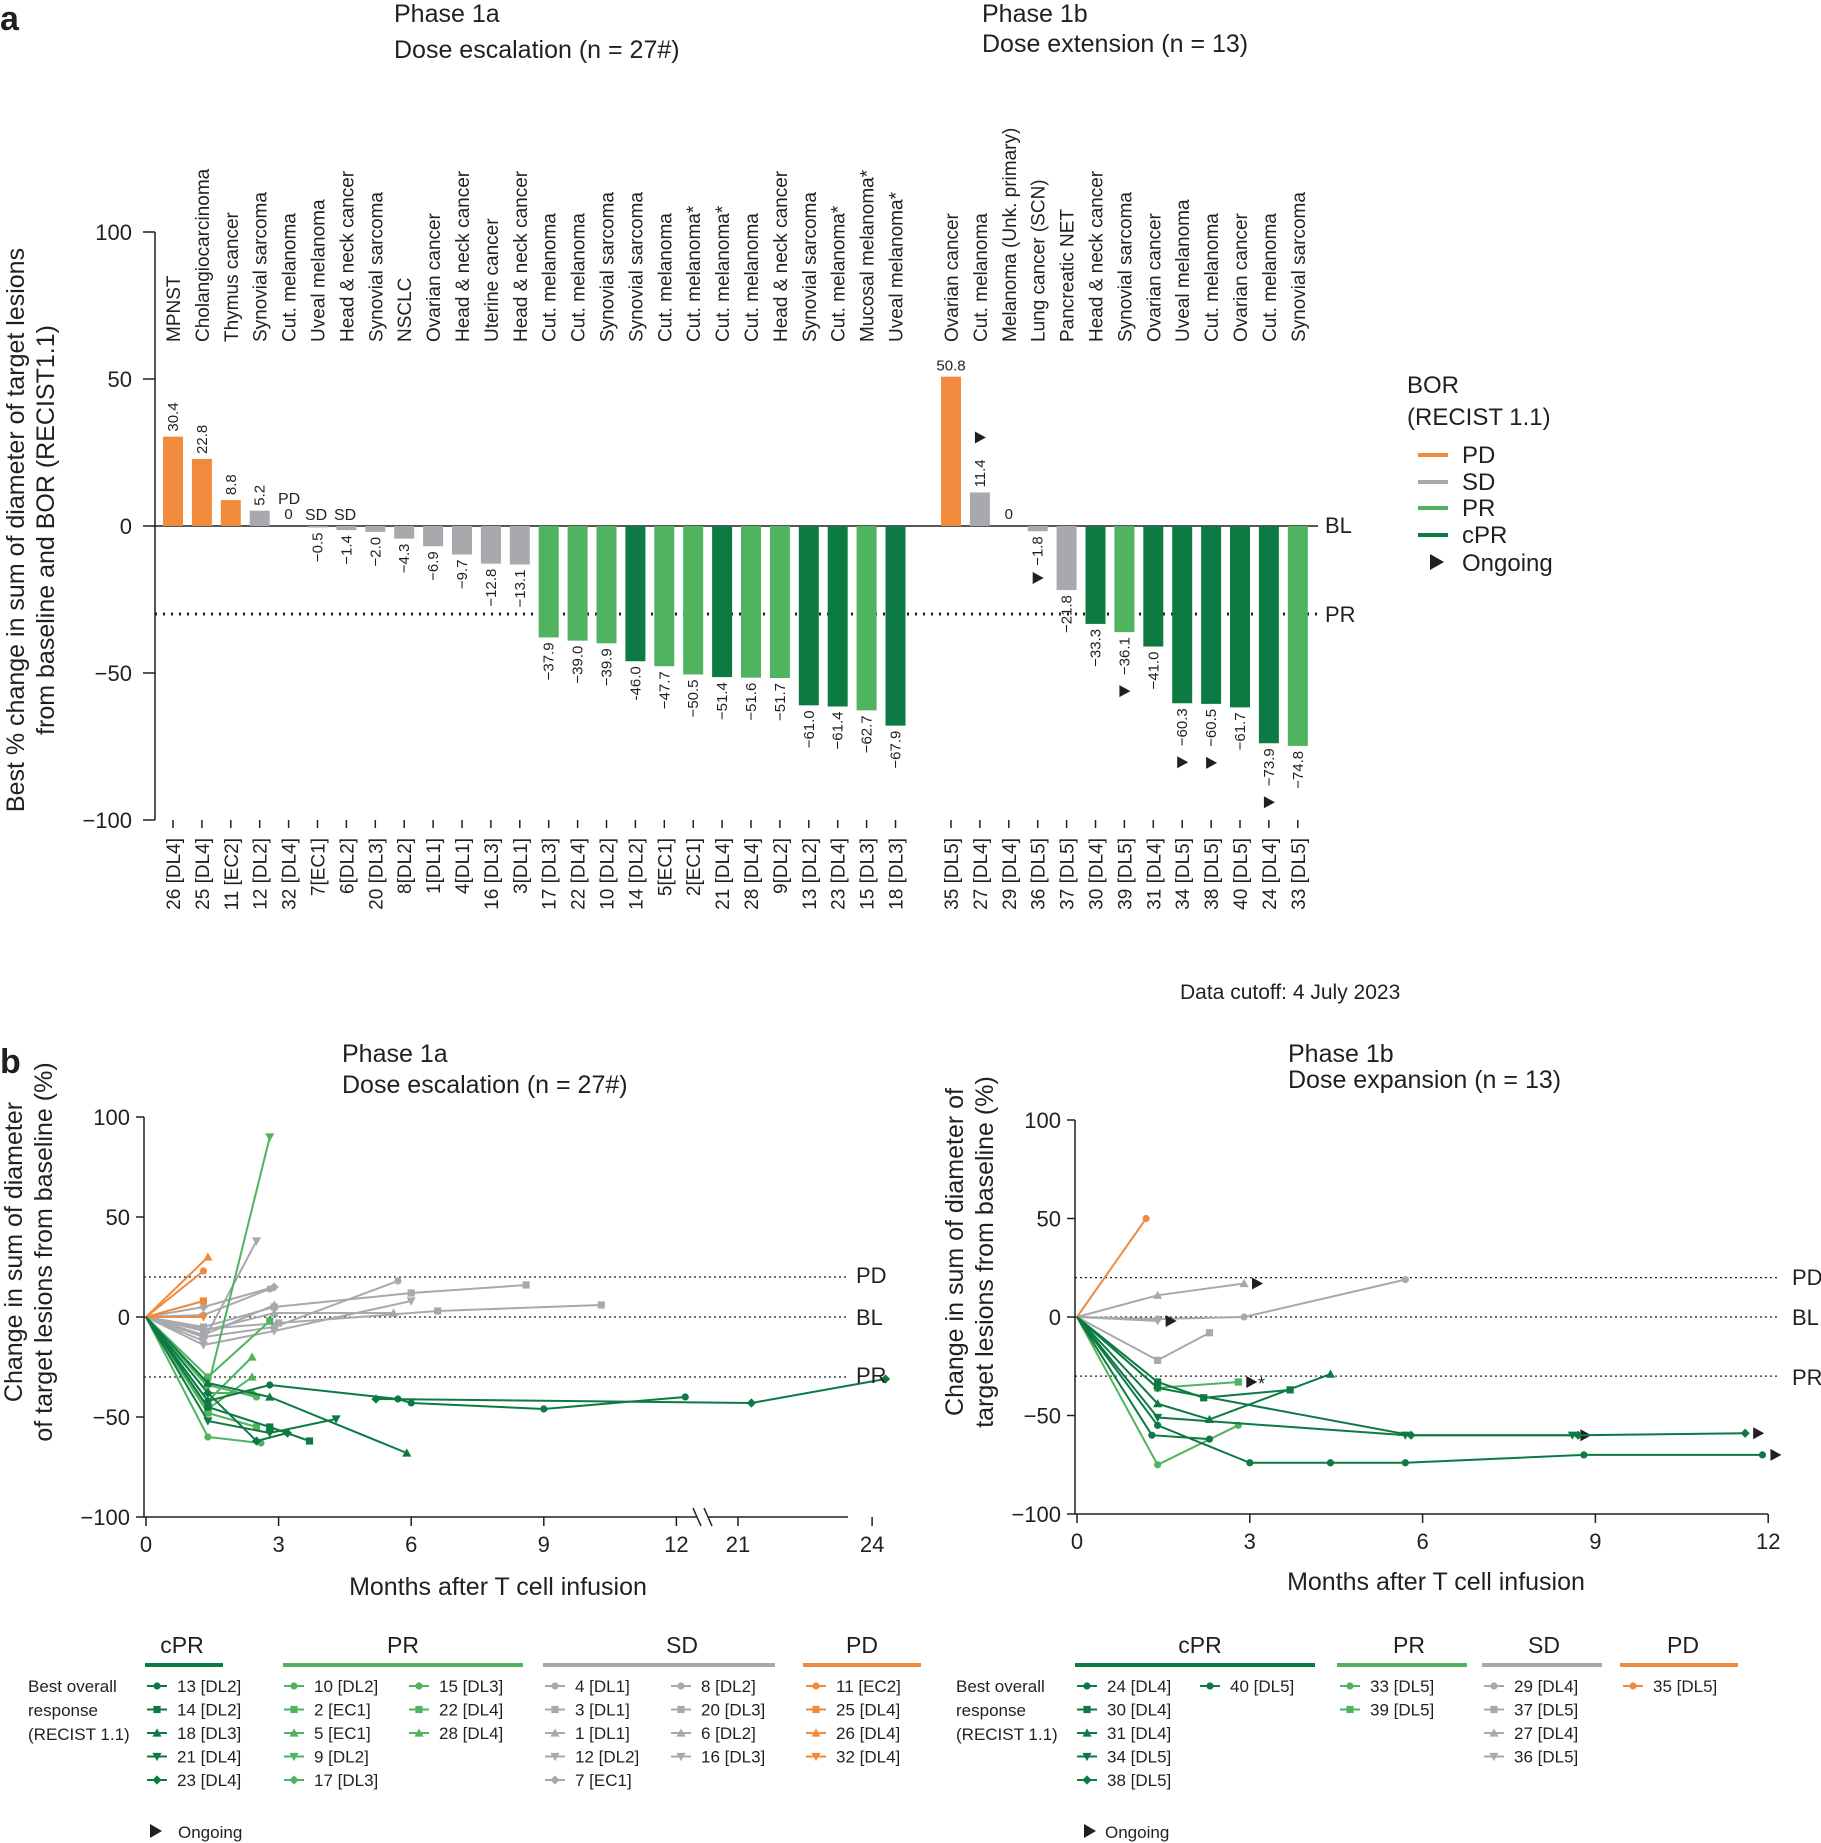 Image resolution: width=1821 pixels, height=1843 pixels. Describe the element at coordinates (1433, 385) in the screenshot. I see `panel-a-legend-title: BOR` at that location.